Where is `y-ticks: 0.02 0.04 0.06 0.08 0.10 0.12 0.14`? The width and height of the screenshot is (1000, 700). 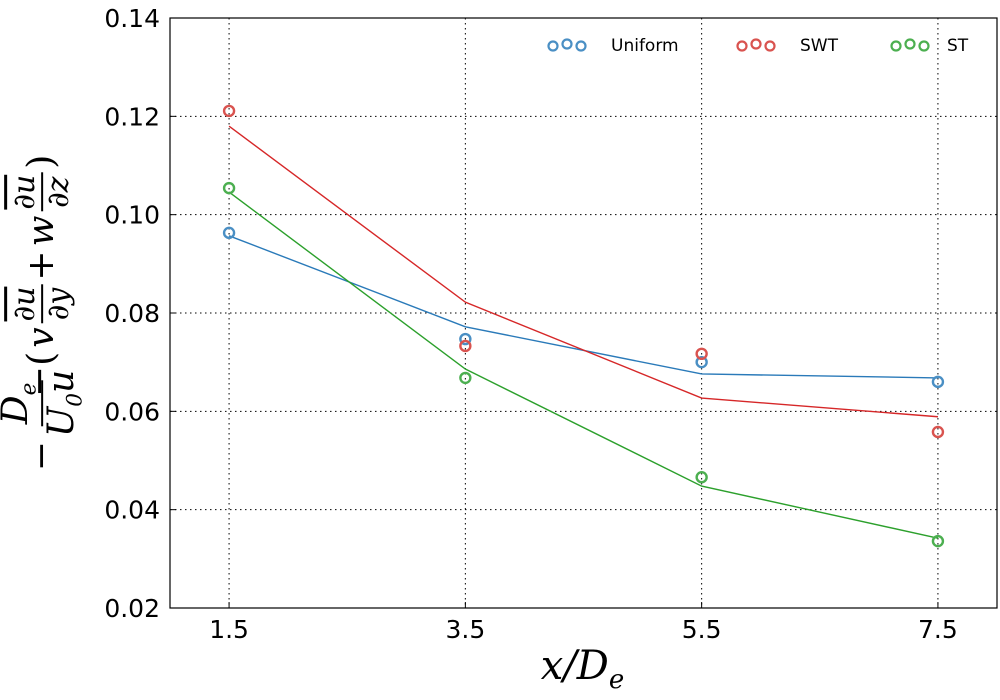
y-ticks: 0.02 0.04 0.06 0.08 0.10 0.12 0.14 is located at coordinates (140, 313).